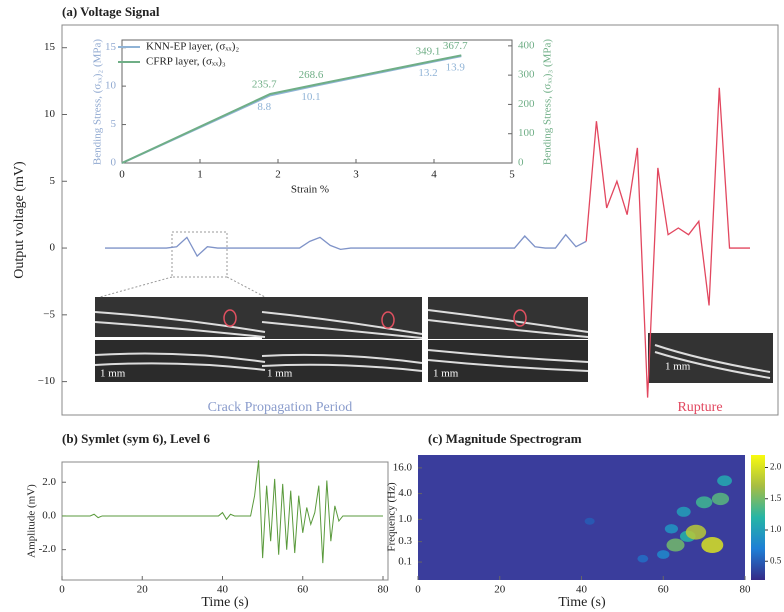  What do you see at coordinates (49, 515) in the screenshot?
I see `y-tick-label: 0.0` at bounding box center [49, 515].